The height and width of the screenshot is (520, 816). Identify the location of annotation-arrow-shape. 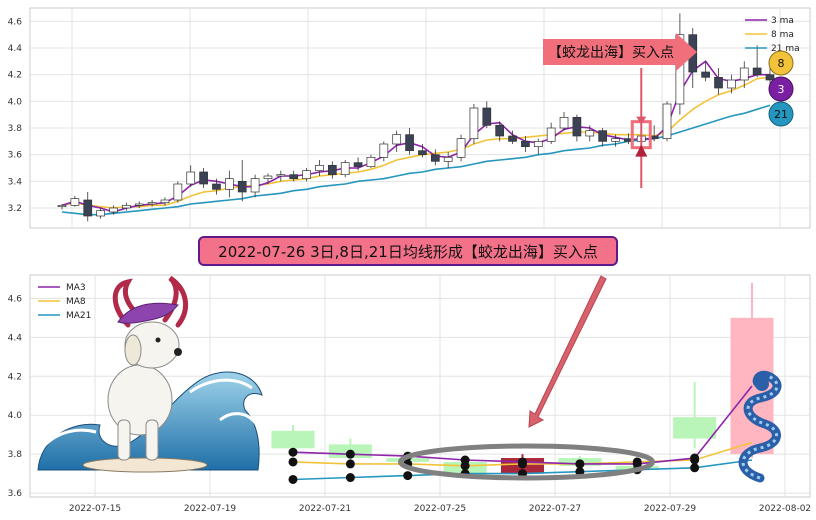
(620, 52).